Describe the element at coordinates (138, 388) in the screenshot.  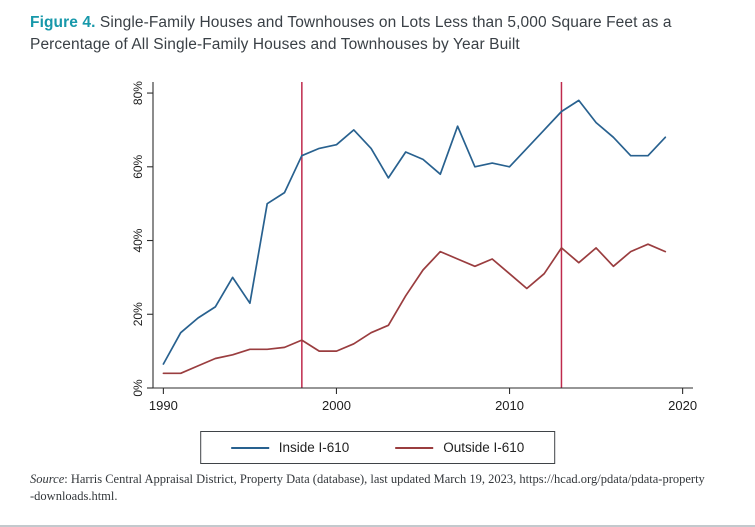
I see `svg-text: 0%` at that location.